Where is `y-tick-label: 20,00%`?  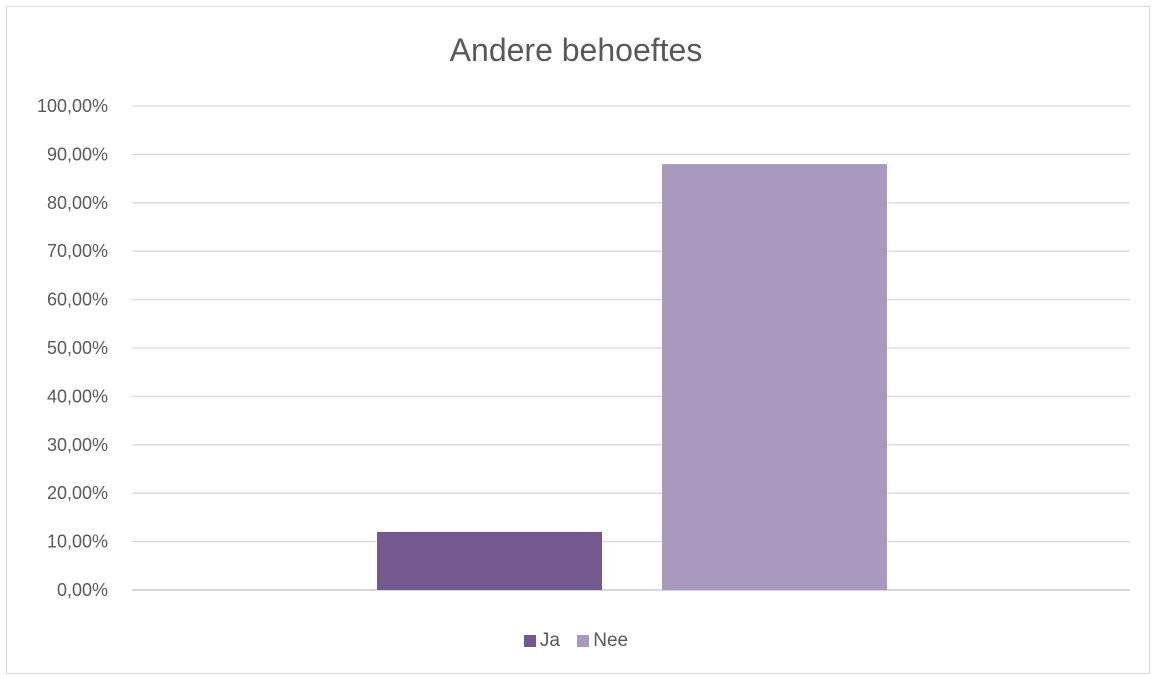 y-tick-label: 20,00% is located at coordinates (77, 493).